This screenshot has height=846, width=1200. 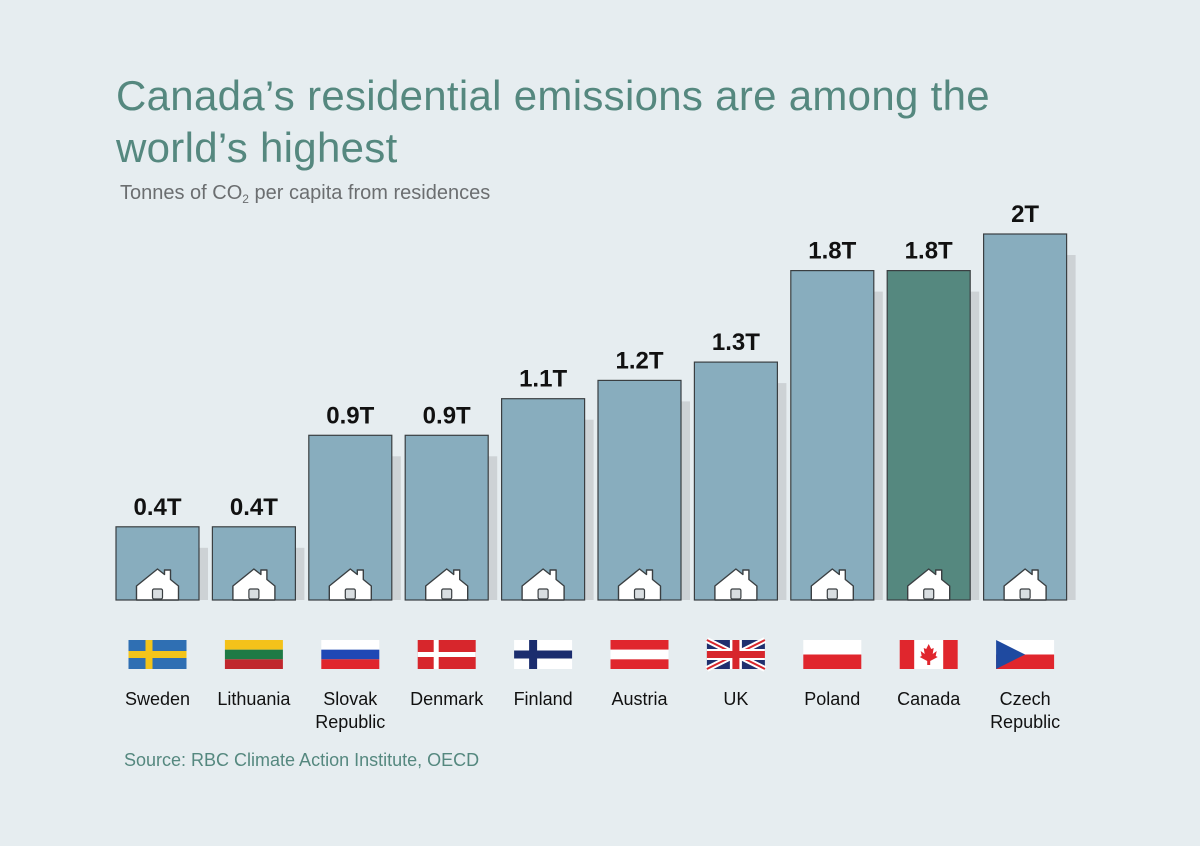 What do you see at coordinates (929, 251) in the screenshot?
I see `value-label-canada: 1.8T` at bounding box center [929, 251].